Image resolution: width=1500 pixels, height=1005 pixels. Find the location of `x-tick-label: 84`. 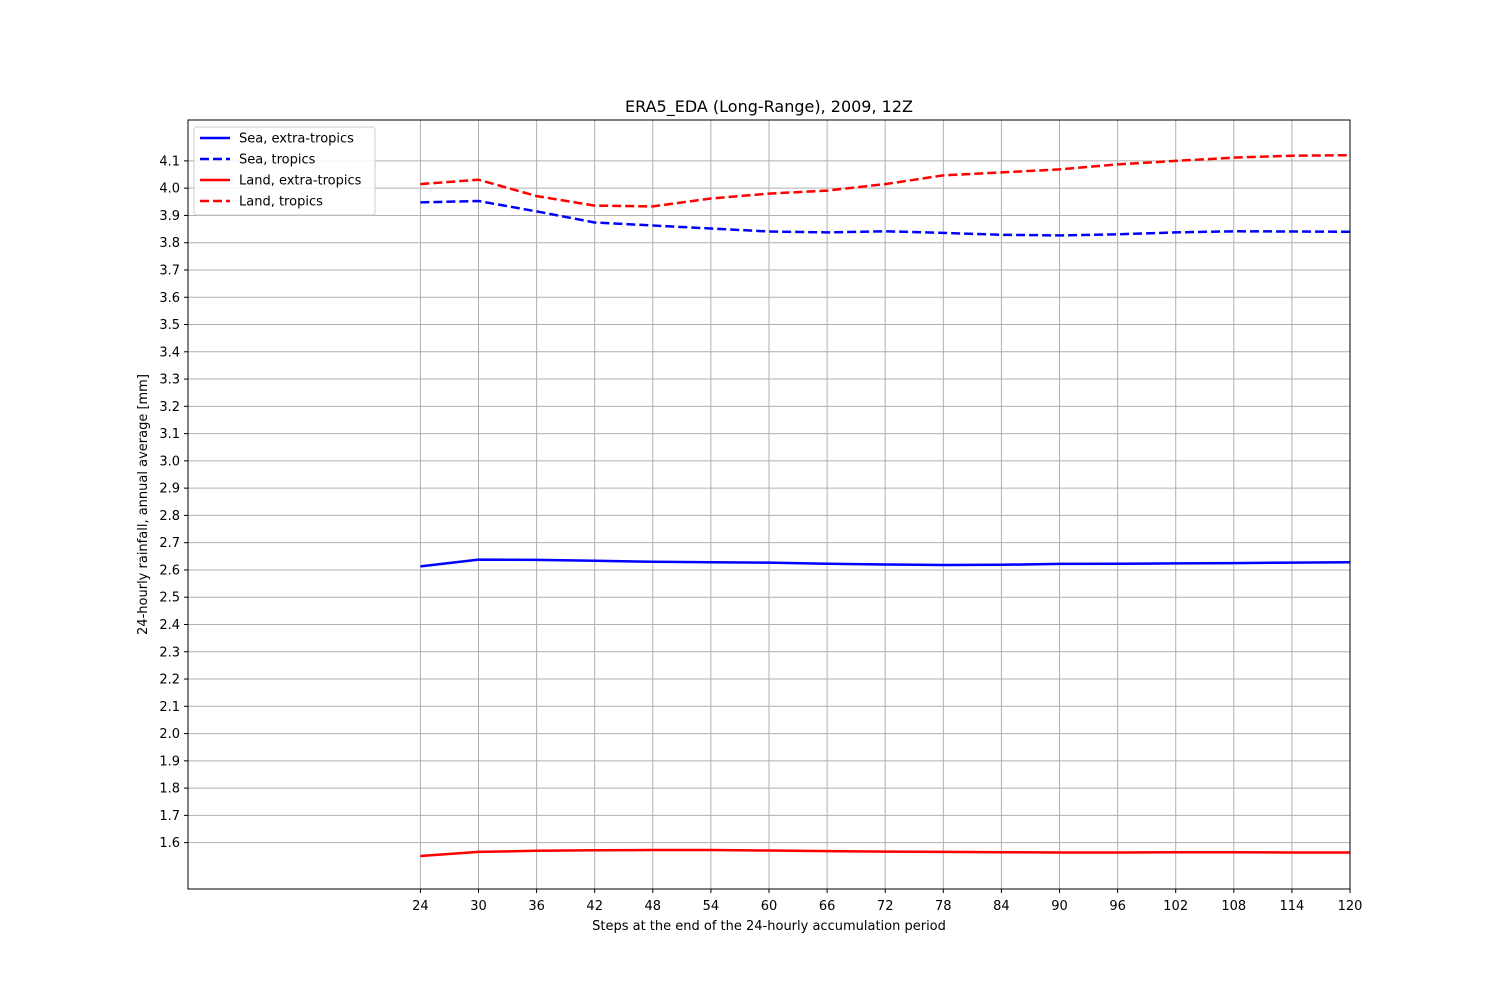

x-tick-label: 84 is located at coordinates (1001, 906).